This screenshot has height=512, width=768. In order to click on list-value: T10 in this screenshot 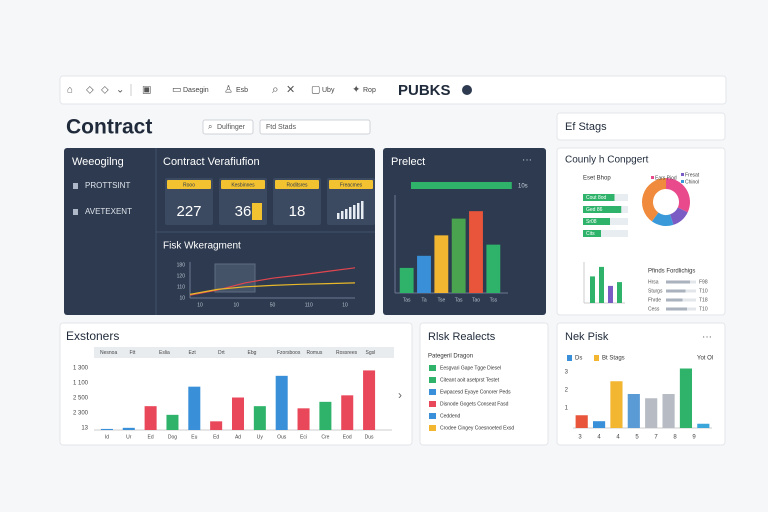, I will do `click(703, 309)`.